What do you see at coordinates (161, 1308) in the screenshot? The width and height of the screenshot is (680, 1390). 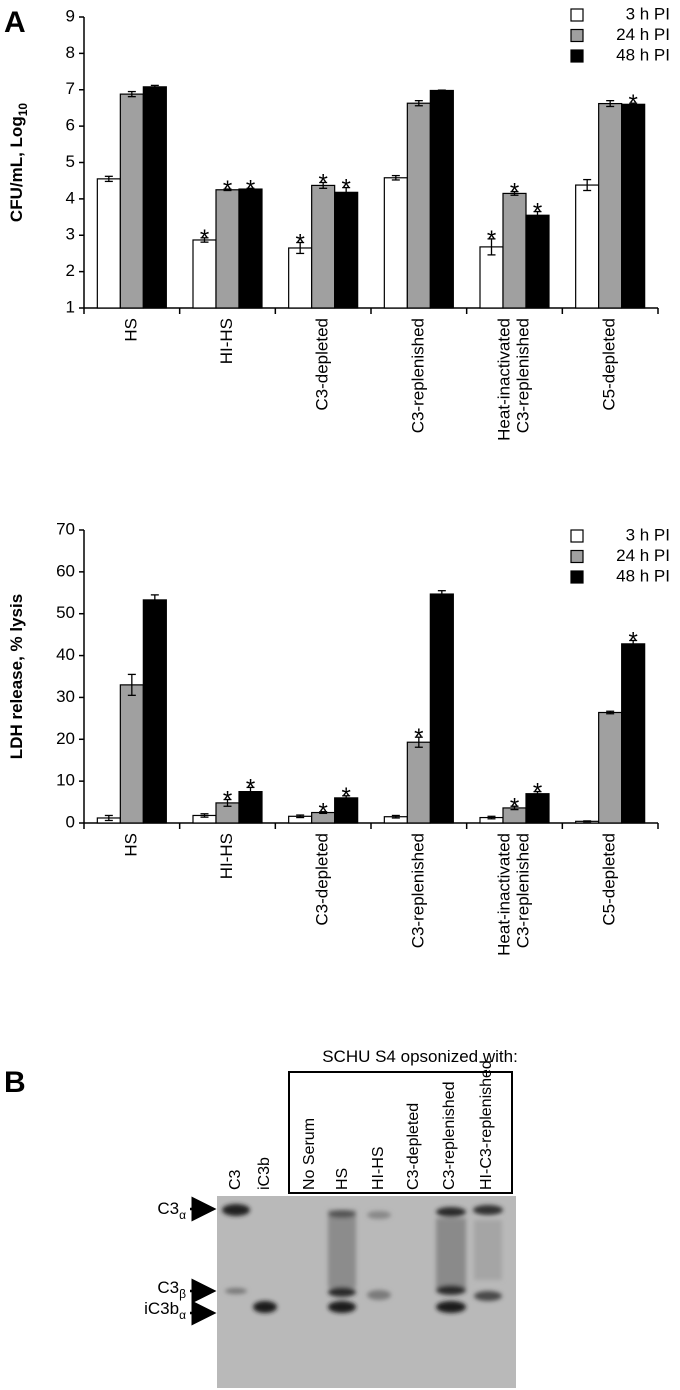 I see `band-name: iC3b` at bounding box center [161, 1308].